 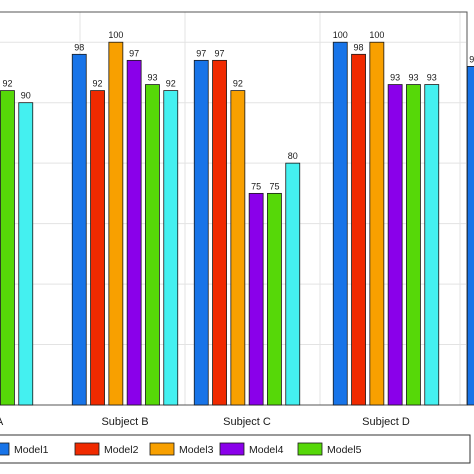 I want to click on legend: Model1 Model2 Model3 Model4 Model5, so click(x=235, y=449).